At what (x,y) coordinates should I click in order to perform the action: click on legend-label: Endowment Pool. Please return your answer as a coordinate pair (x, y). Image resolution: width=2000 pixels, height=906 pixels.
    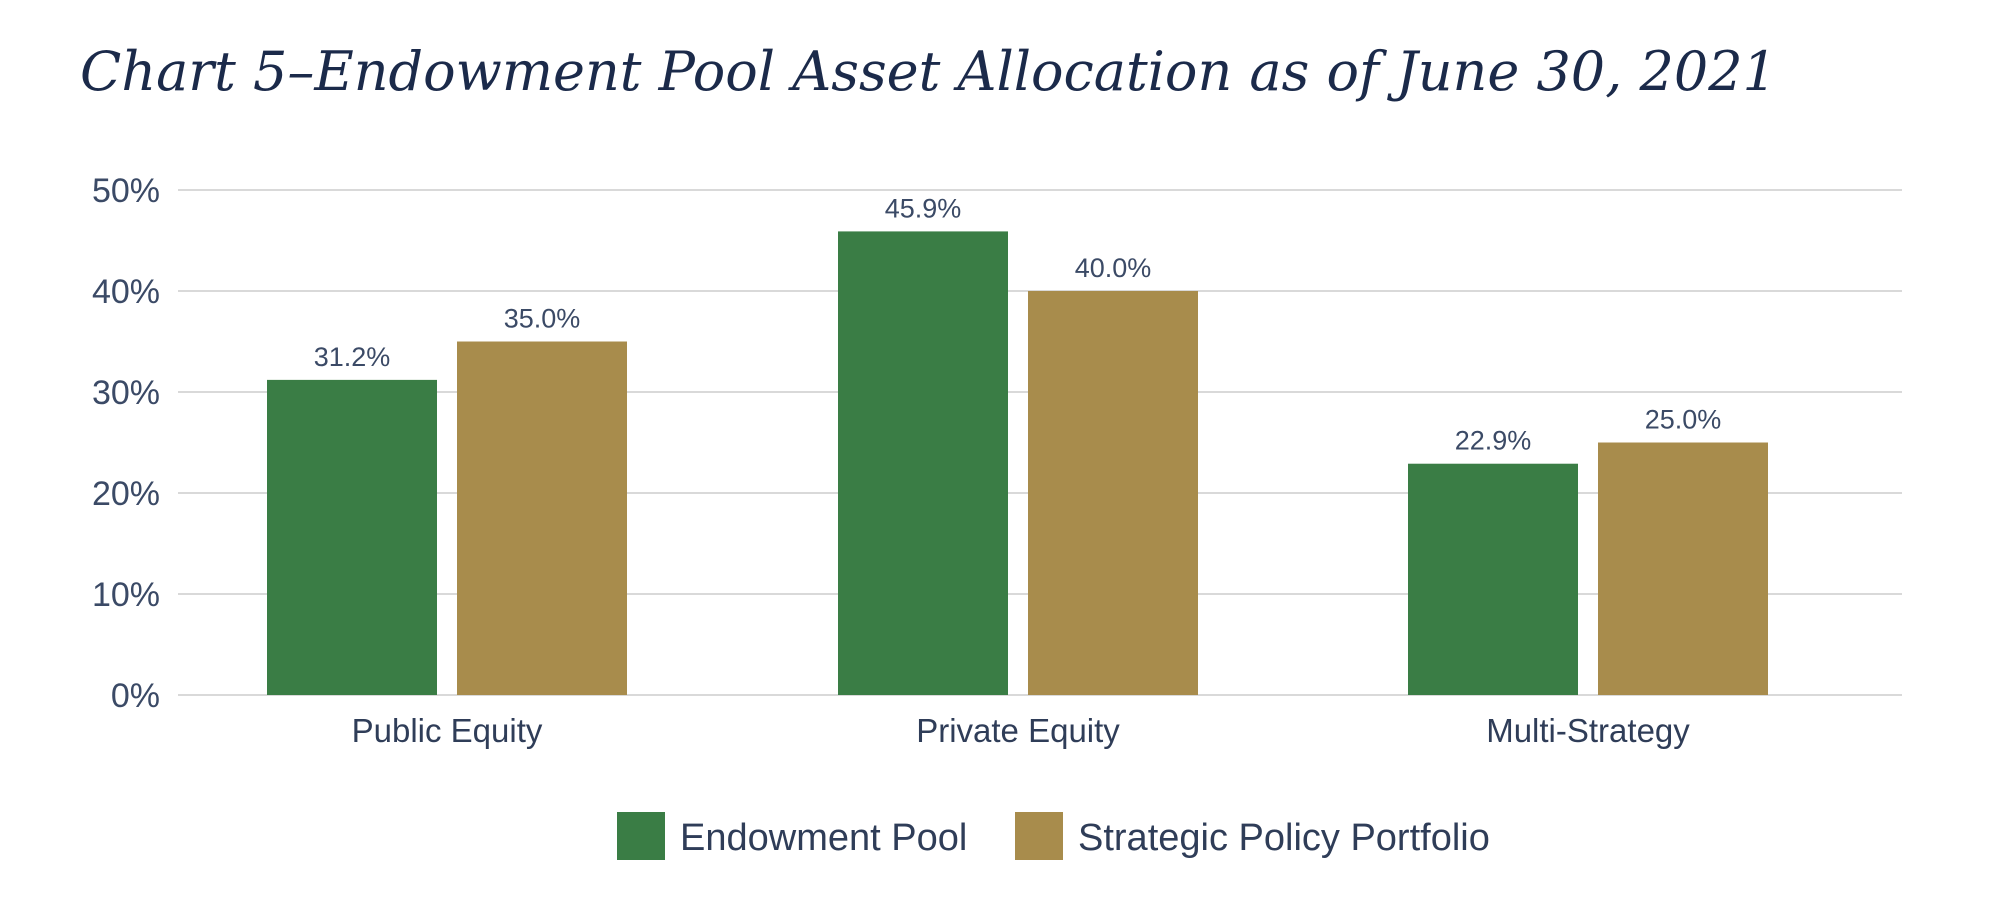
    Looking at the image, I should click on (823, 838).